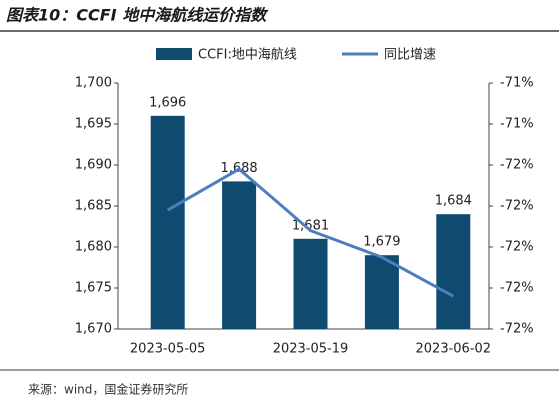 The height and width of the screenshot is (406, 559). I want to click on y-tick-label: 1,695, so click(93, 124).